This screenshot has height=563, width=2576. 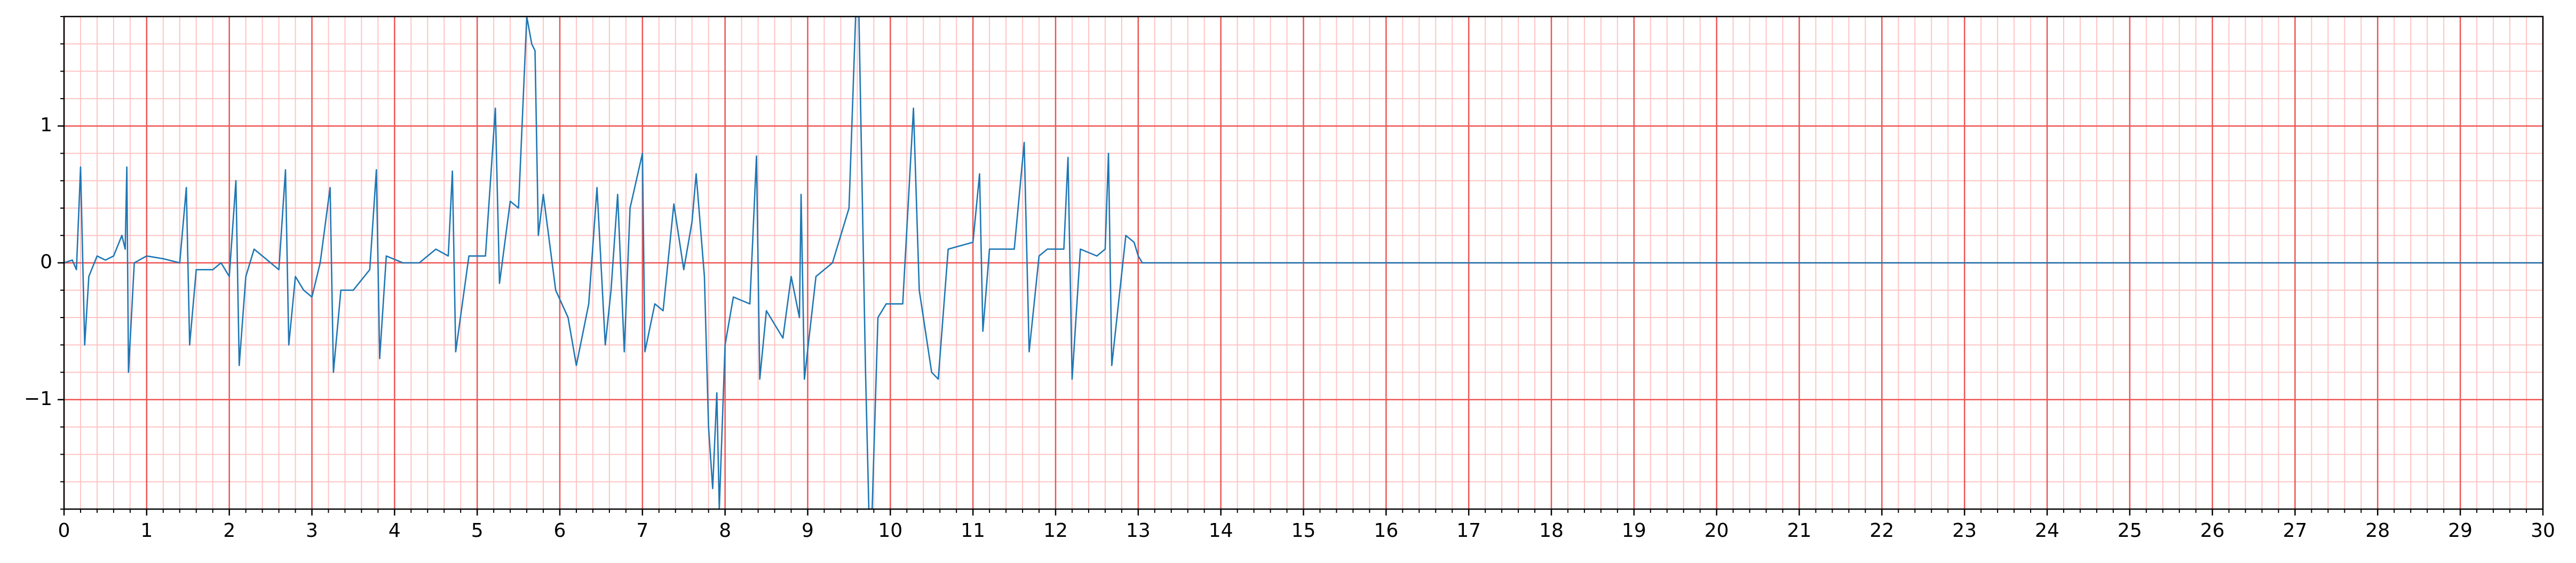 What do you see at coordinates (312, 531) in the screenshot?
I see `x-tick-label: 3` at bounding box center [312, 531].